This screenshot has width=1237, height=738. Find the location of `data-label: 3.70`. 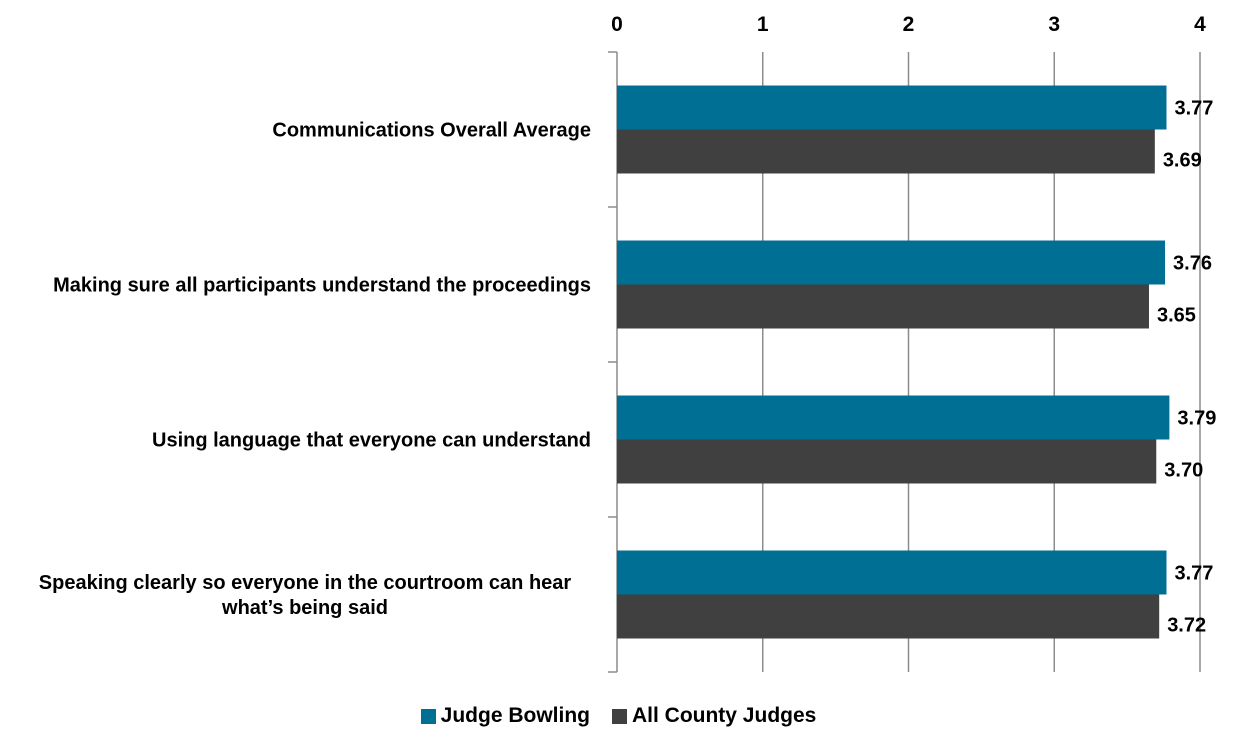

data-label: 3.70 is located at coordinates (1183, 471).